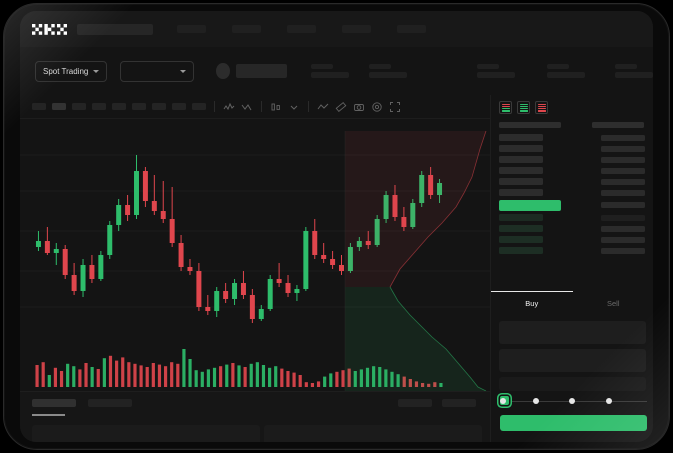 This screenshot has width=673, height=453. Describe the element at coordinates (146, 433) in the screenshot. I see `orders-panel-left` at that location.